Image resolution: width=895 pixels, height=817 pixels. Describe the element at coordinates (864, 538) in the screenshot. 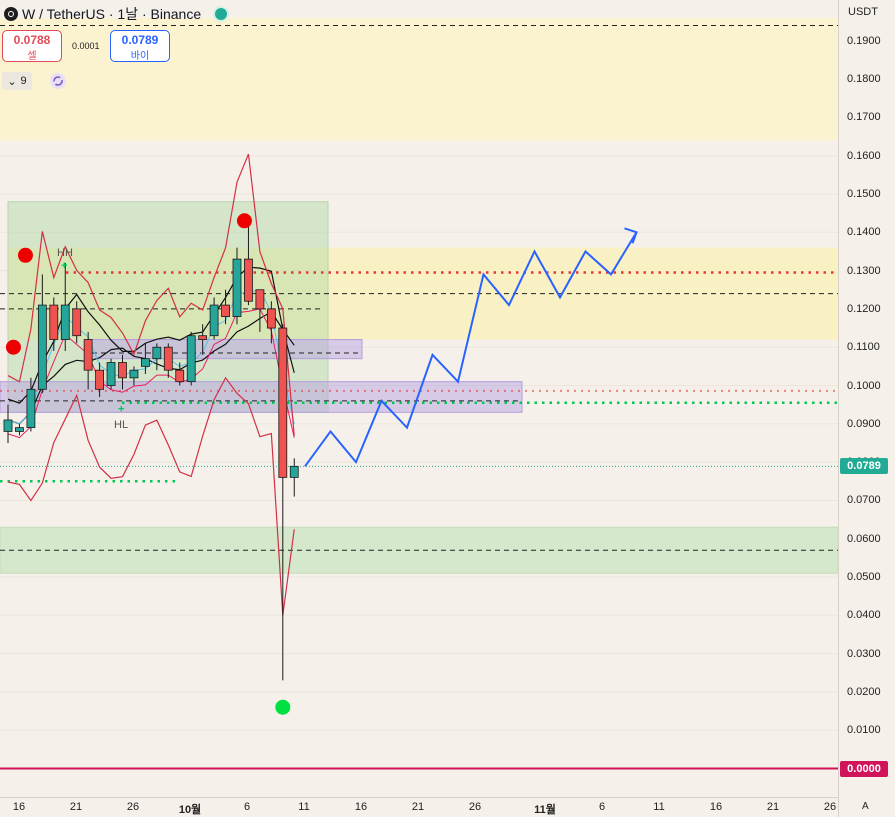

I see `price-tick: 0.0600` at that location.